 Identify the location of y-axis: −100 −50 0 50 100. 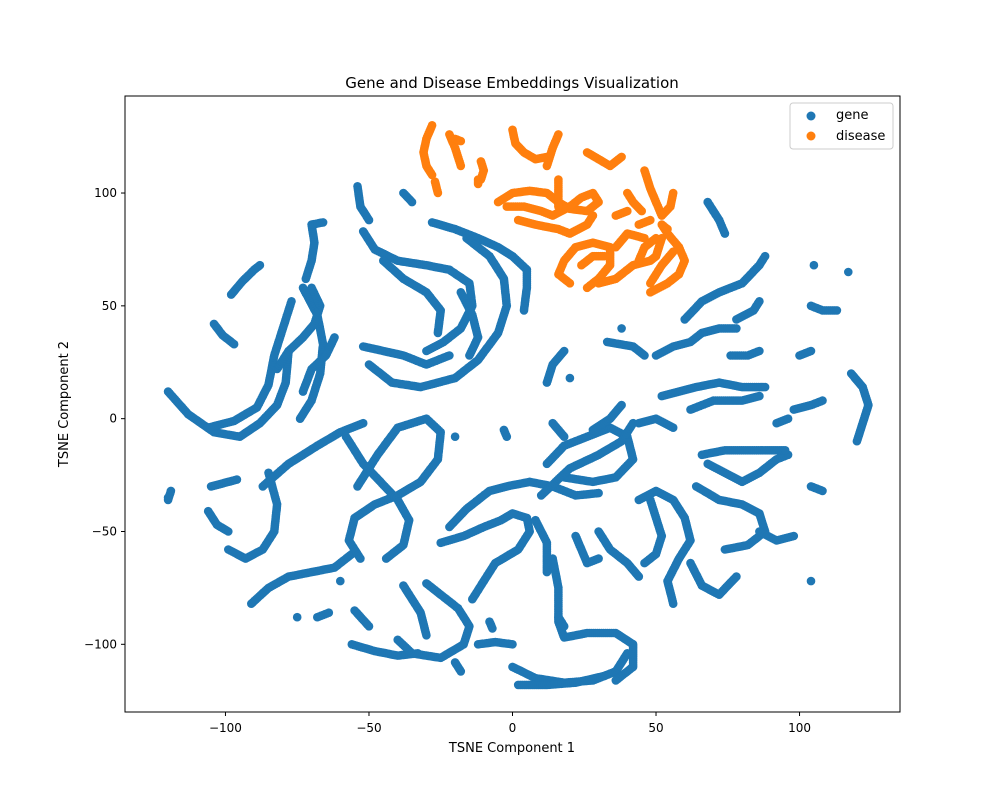
(104, 418).